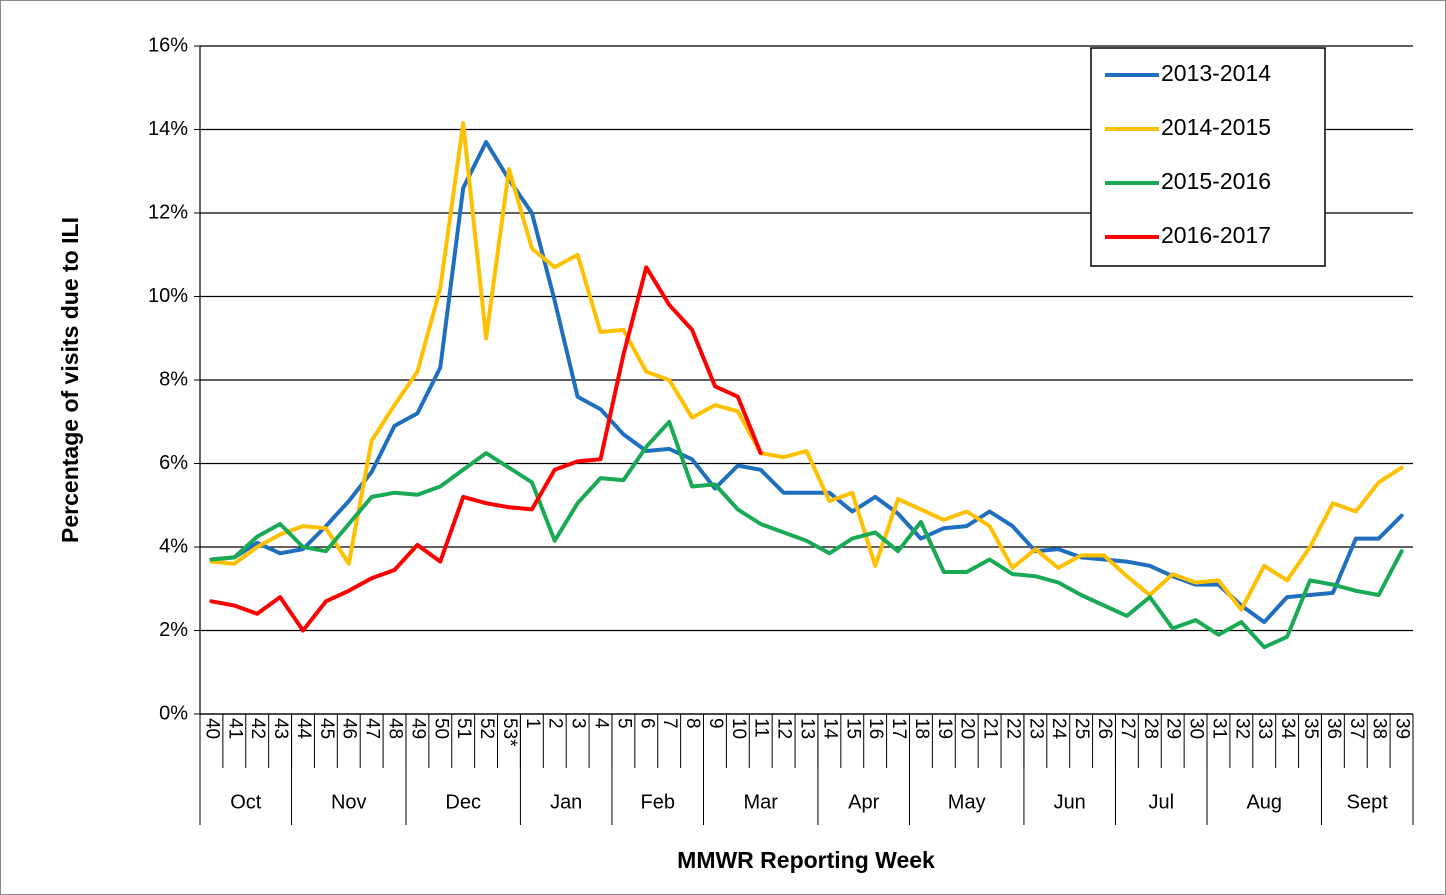 This screenshot has width=1446, height=895. I want to click on x-tick-label: 23, so click(1035, 728).